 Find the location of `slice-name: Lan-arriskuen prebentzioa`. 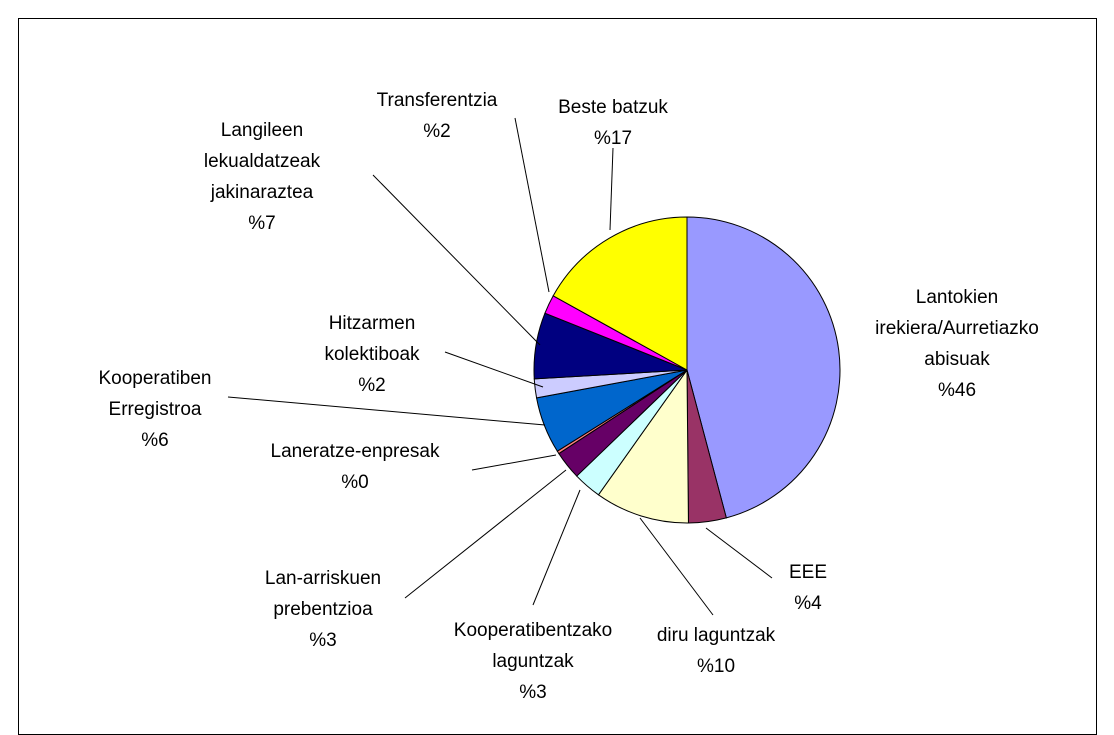

slice-name: Lan-arriskuen prebentzioa is located at coordinates (323, 594).